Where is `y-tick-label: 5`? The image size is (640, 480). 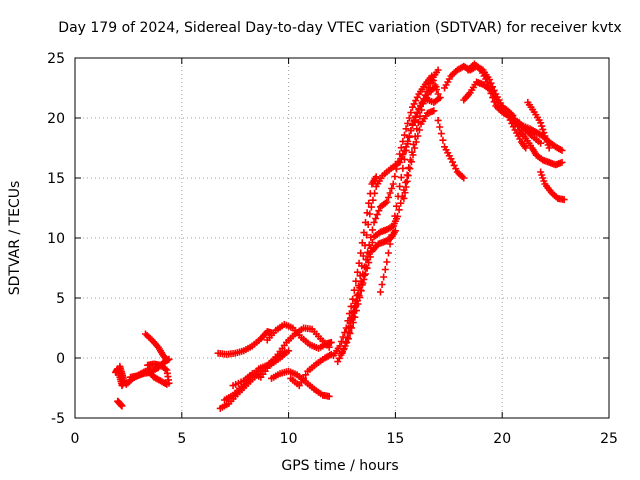 y-tick-label: 5 is located at coordinates (60, 299).